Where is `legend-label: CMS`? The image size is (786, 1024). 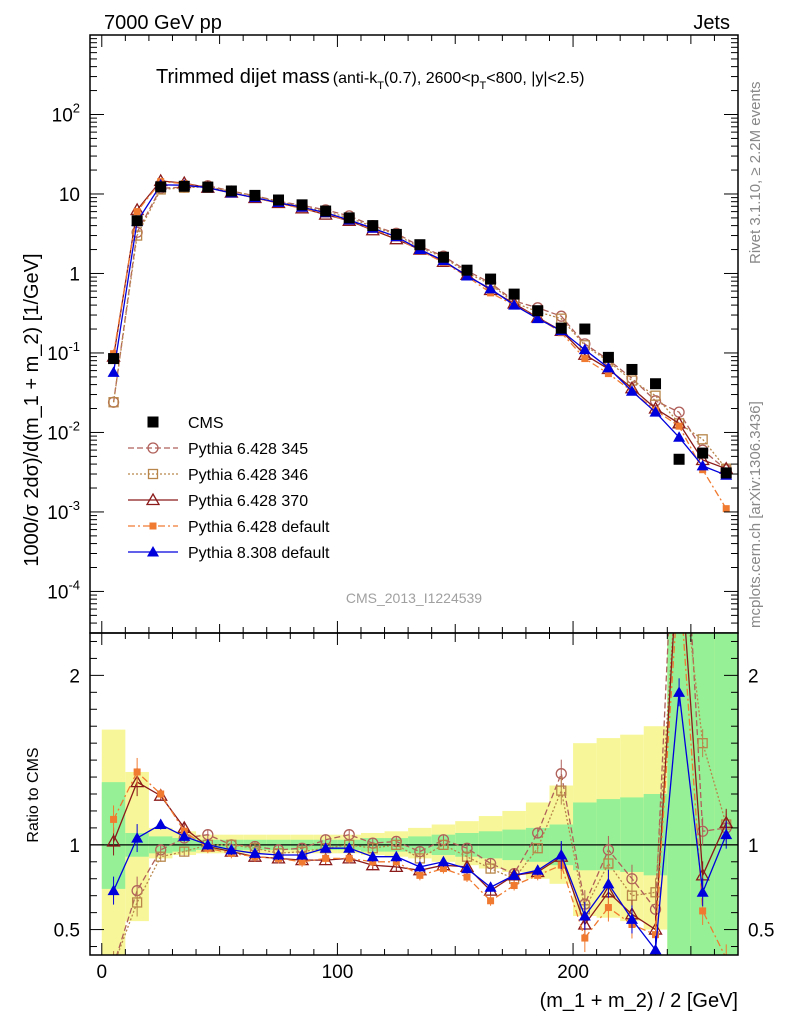 legend-label: CMS is located at coordinates (206, 423).